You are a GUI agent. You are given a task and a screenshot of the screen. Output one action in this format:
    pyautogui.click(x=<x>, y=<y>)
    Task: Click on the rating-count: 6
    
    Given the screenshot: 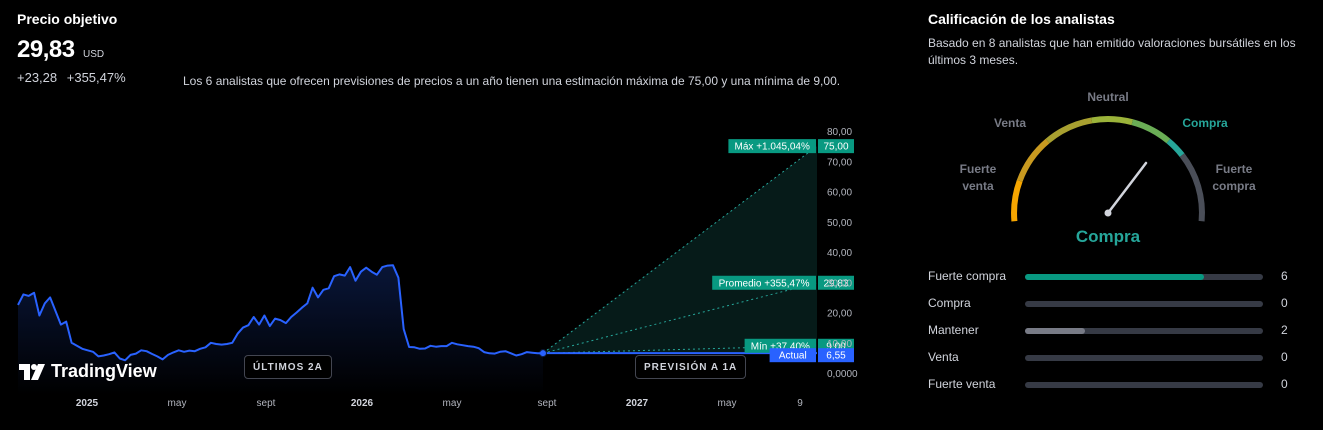 What is the action you would take?
    pyautogui.click(x=1284, y=276)
    